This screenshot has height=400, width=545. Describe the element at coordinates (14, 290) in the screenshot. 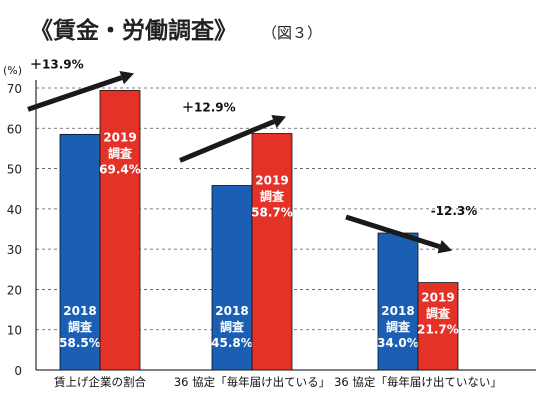

I see `y-tick-label-20: 20` at that location.